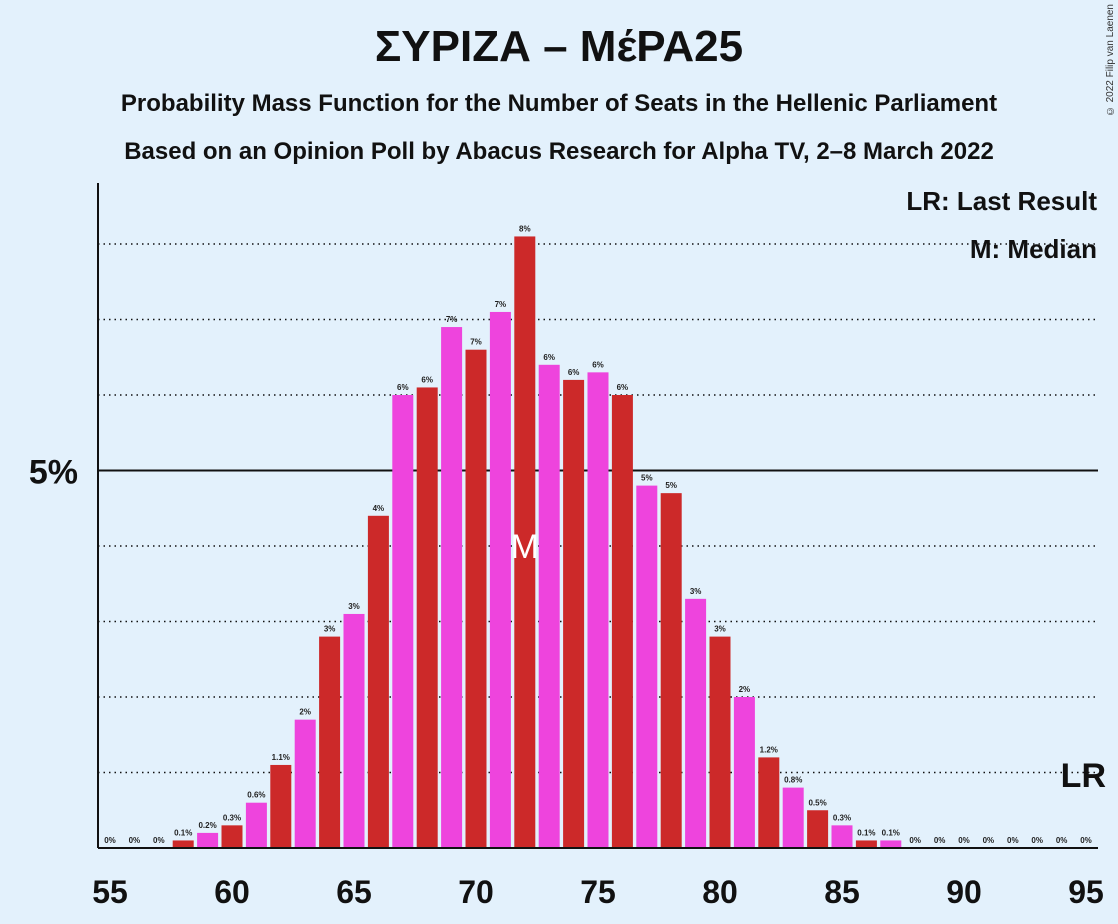 The image size is (1118, 924). What do you see at coordinates (207, 825) in the screenshot?
I see `bar-value-label: 0.2%` at bounding box center [207, 825].